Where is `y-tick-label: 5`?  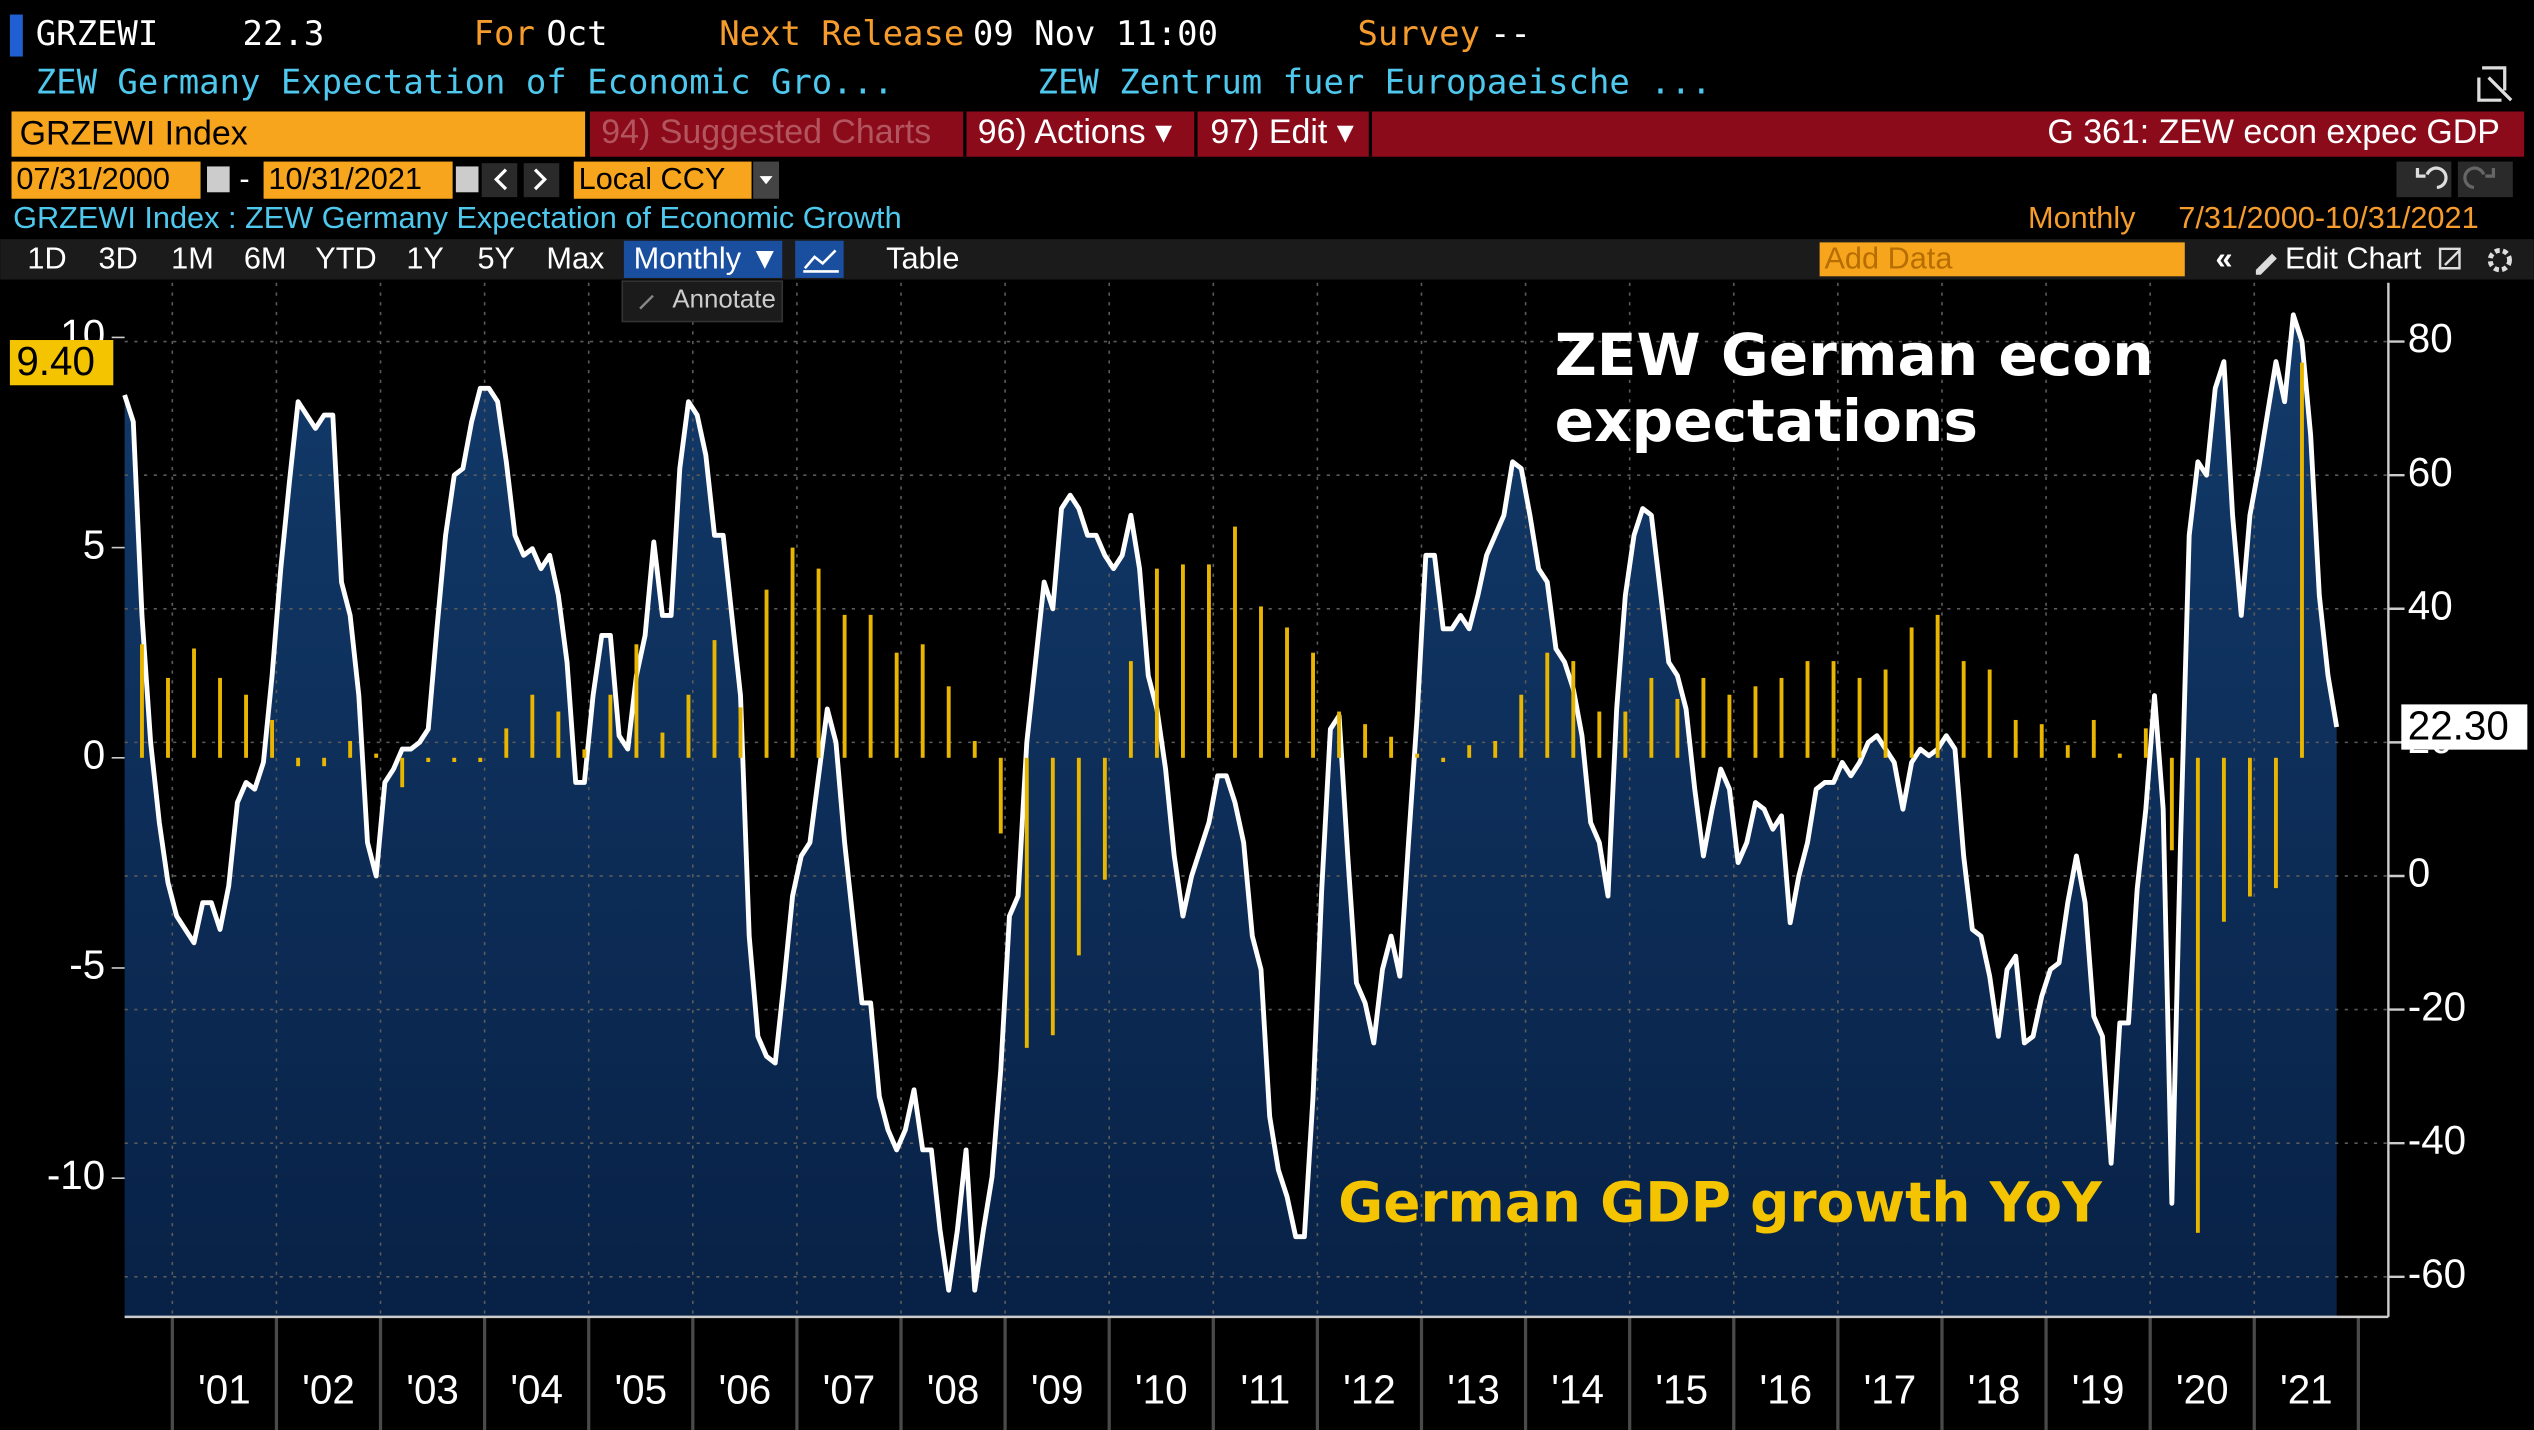
y-tick-label: 5 is located at coordinates (94, 544).